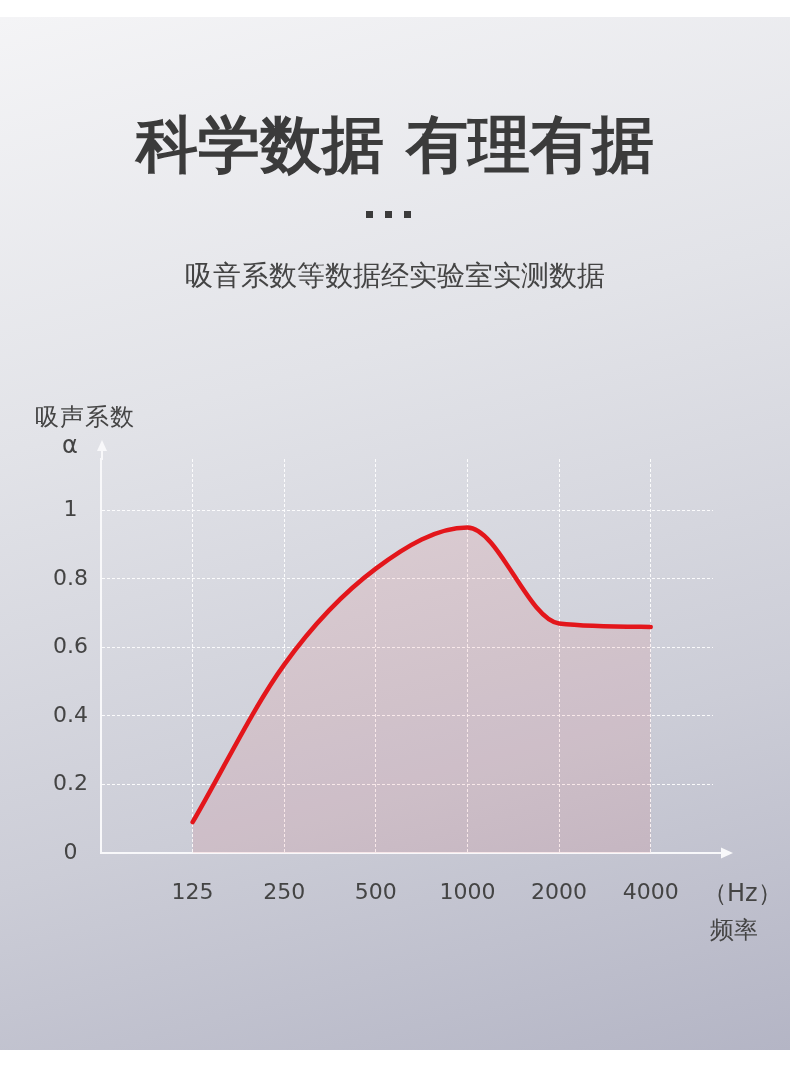 The image size is (790, 1083). I want to click on x-tick-label: 125, so click(192, 891).